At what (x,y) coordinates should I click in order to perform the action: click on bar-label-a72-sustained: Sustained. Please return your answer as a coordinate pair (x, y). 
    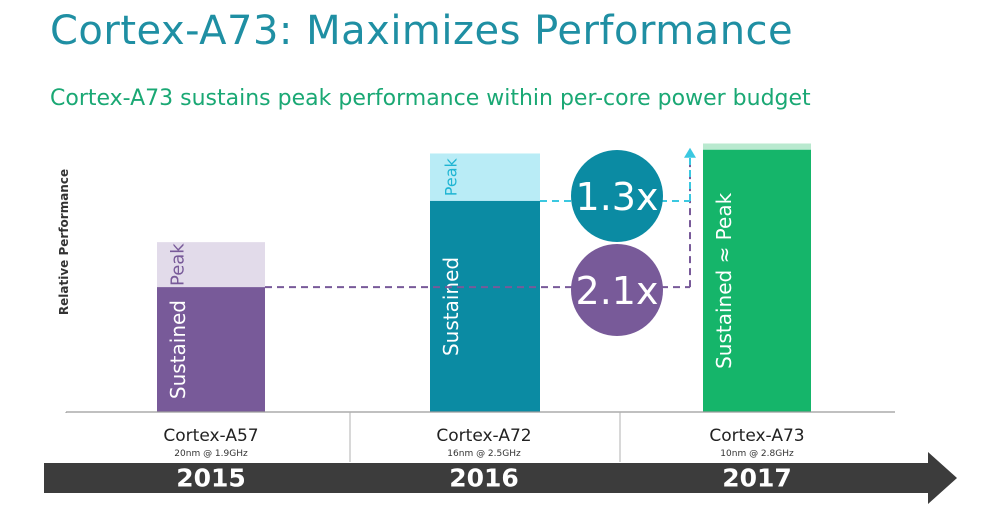
    Looking at the image, I should click on (451, 306).